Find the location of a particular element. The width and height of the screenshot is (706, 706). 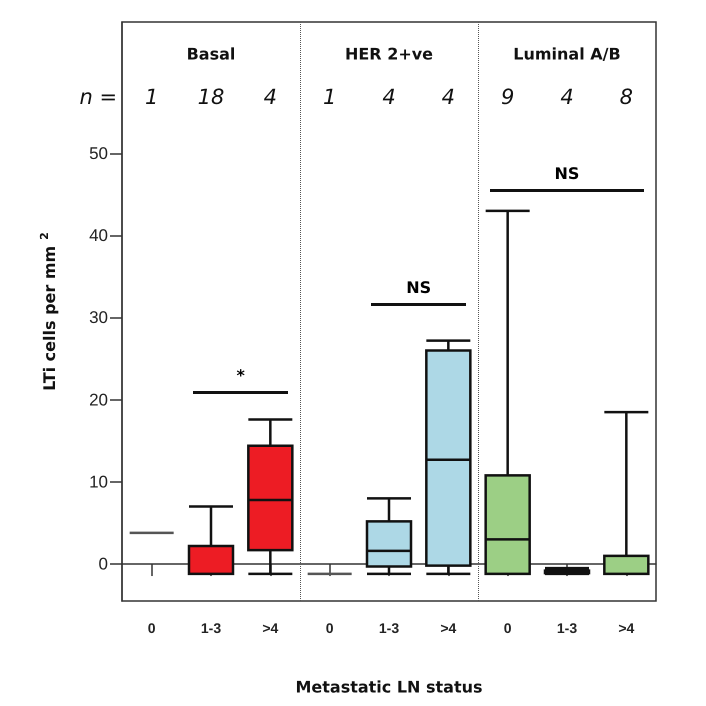

y-axis-title: LTi cells per mm2 is located at coordinates (48, 311).